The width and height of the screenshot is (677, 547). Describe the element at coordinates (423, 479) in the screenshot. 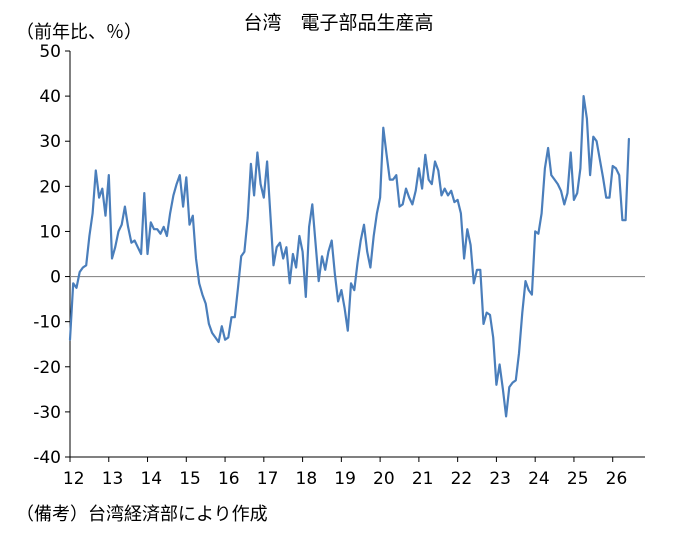

I see `x-tick-label: 21` at that location.